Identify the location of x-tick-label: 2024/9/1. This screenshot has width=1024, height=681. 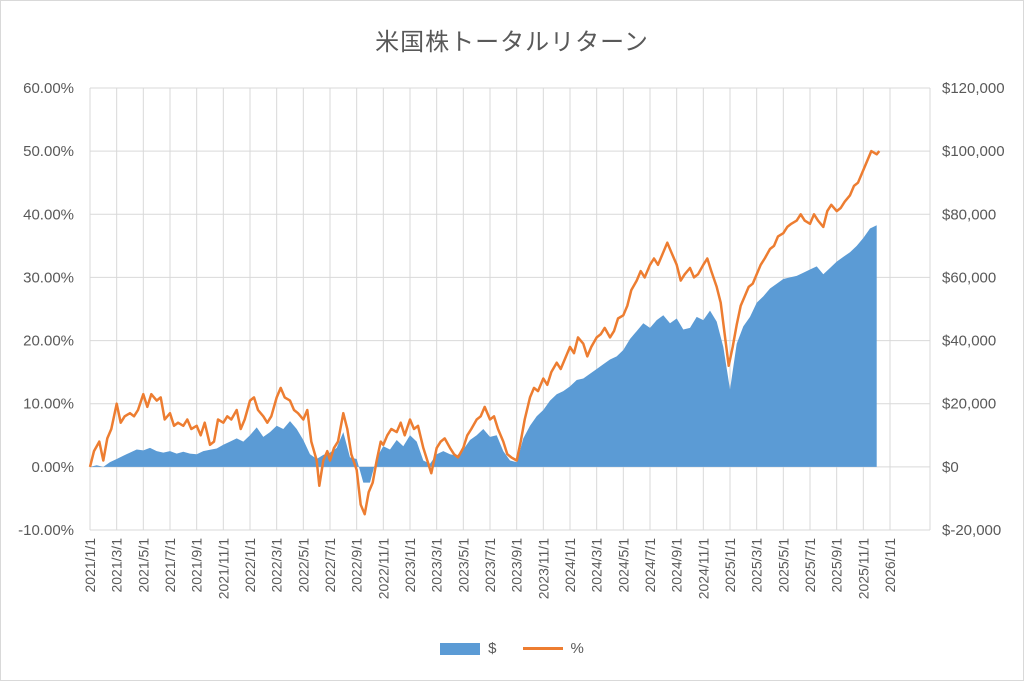
(677, 565).